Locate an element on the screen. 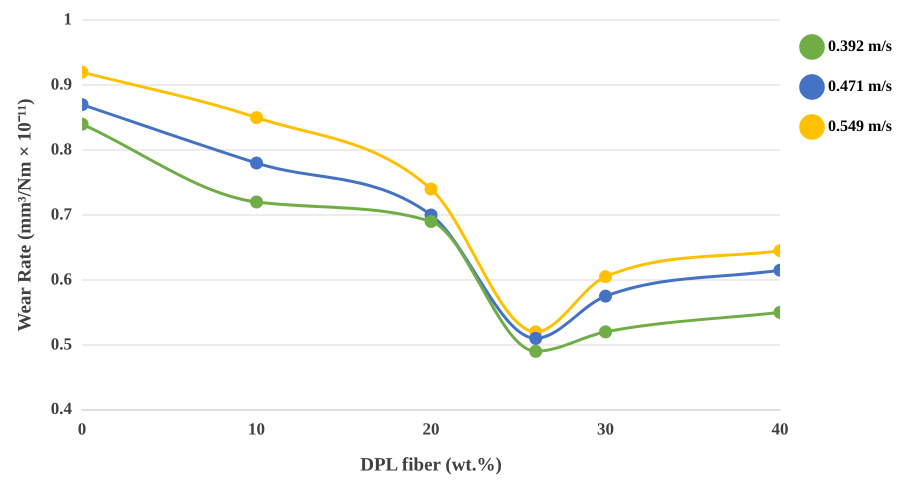  y-tick-label: 0.4 is located at coordinates (61, 408).